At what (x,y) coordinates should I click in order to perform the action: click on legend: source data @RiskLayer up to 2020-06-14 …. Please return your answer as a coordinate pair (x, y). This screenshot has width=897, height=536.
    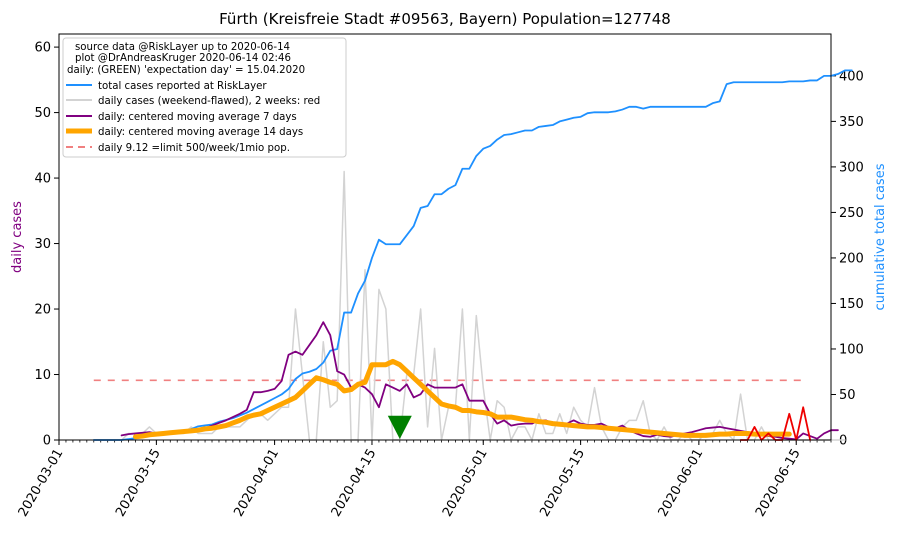
    Looking at the image, I should click on (204, 97).